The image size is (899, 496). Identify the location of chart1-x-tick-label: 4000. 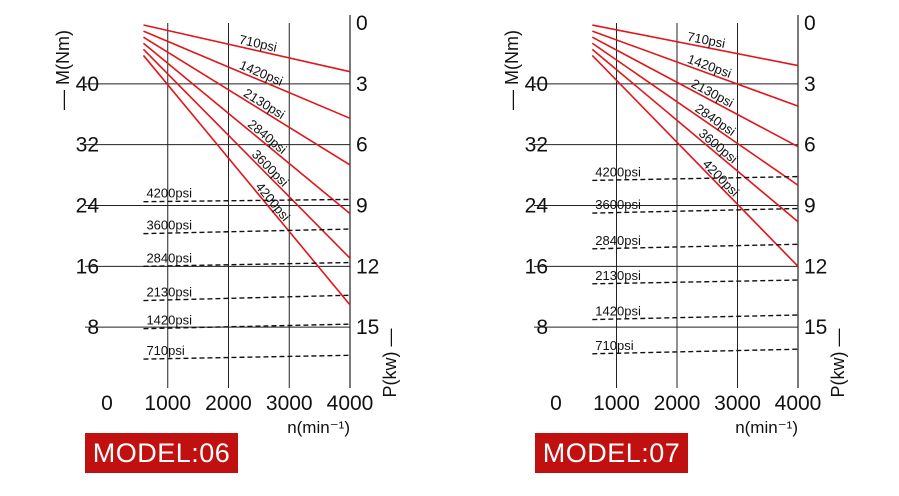
(350, 403).